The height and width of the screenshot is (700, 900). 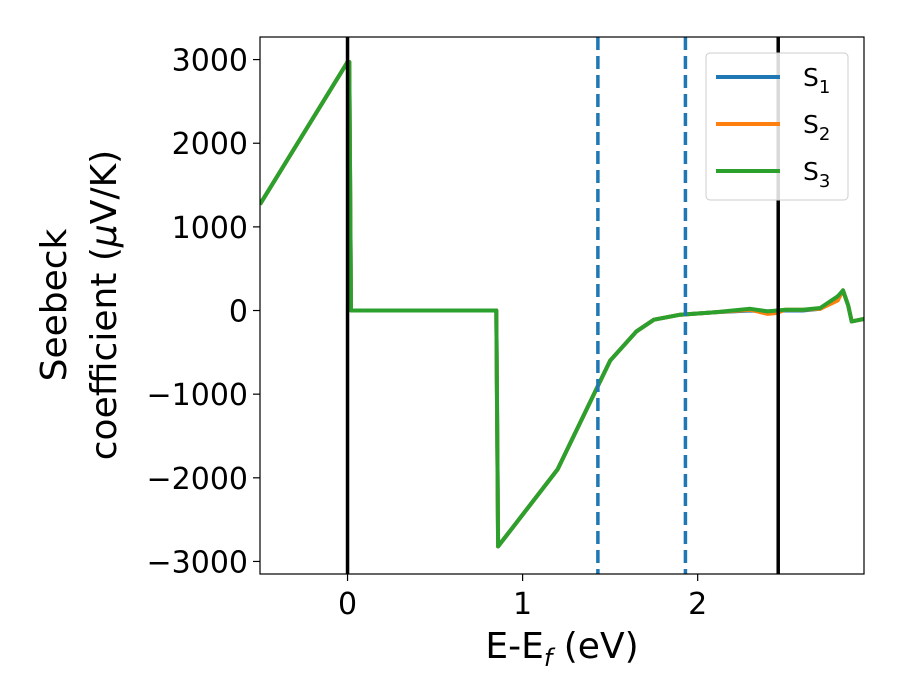 What do you see at coordinates (210, 61) in the screenshot?
I see `y-tick-label: 3000` at bounding box center [210, 61].